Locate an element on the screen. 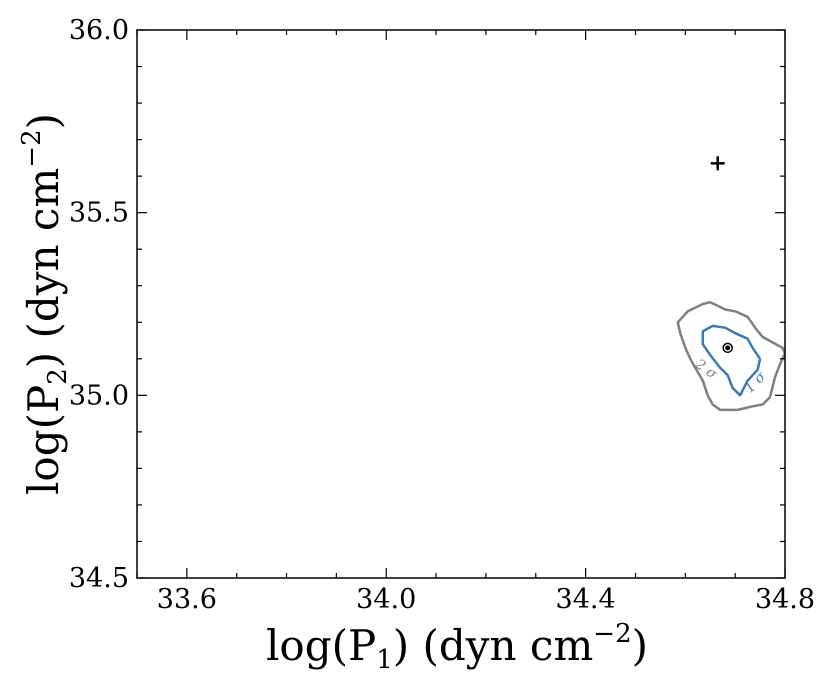 This screenshot has width=830, height=691. x-axis-title: log(P1) (dyn cm−2) is located at coordinates (457, 647).